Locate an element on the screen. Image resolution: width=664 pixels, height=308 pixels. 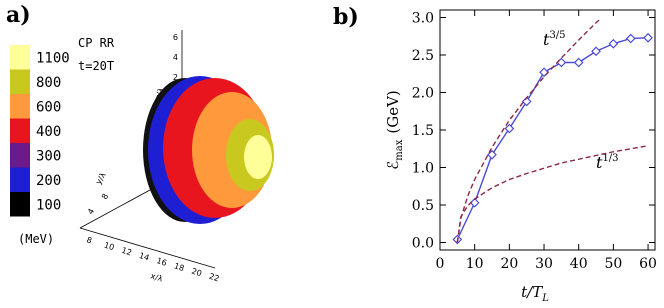
colorbar-label: 100 is located at coordinates (48, 205).